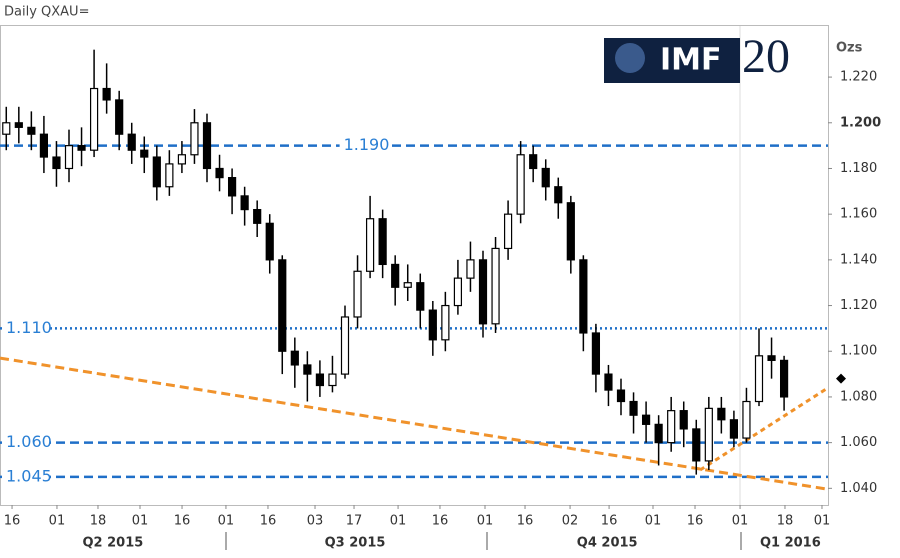  I want to click on logo-number: 20, so click(766, 56).